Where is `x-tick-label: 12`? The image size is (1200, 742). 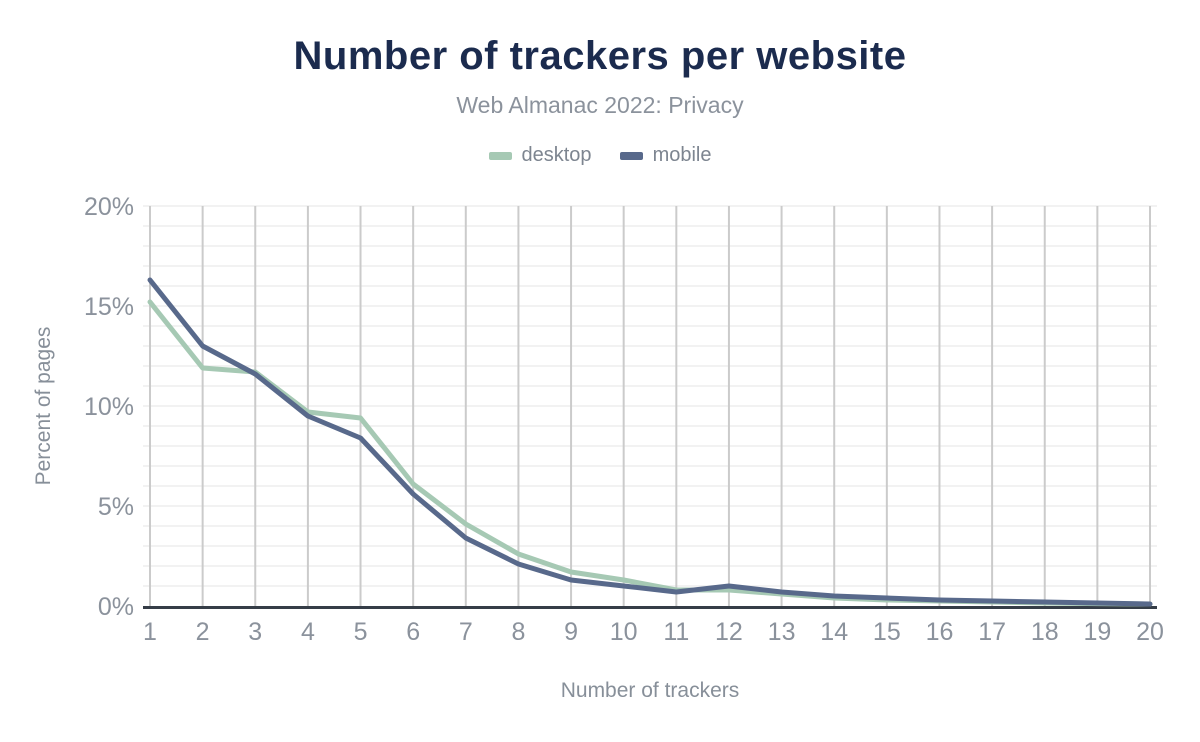 x-tick-label: 12 is located at coordinates (729, 632).